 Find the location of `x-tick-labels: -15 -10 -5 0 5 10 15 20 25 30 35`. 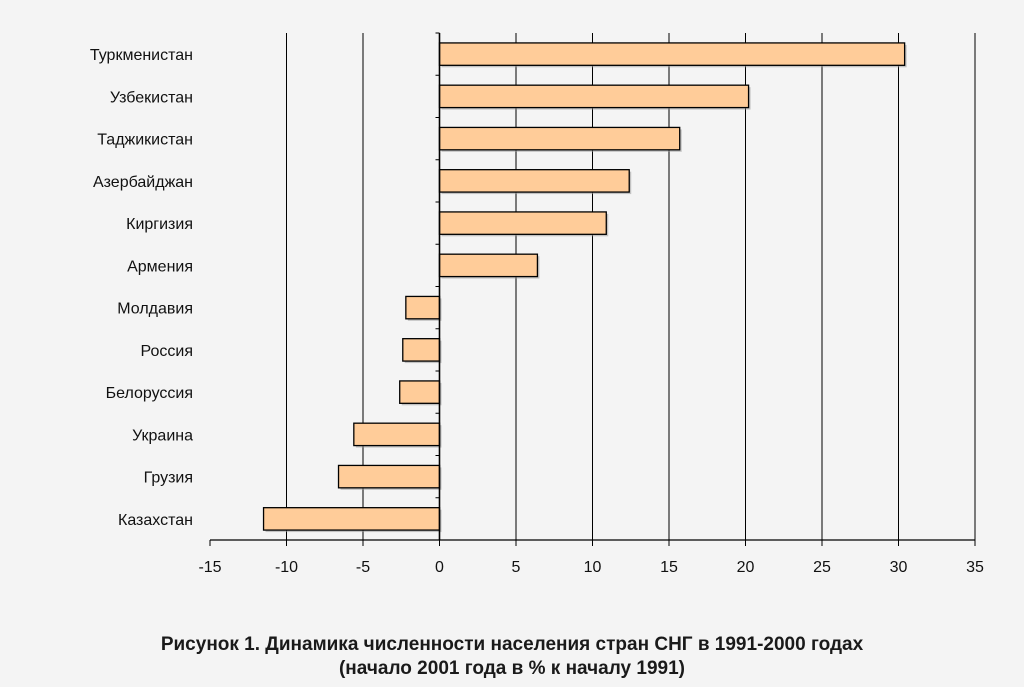

x-tick-labels: -15 -10 -5 0 5 10 15 20 25 30 35 is located at coordinates (591, 567).